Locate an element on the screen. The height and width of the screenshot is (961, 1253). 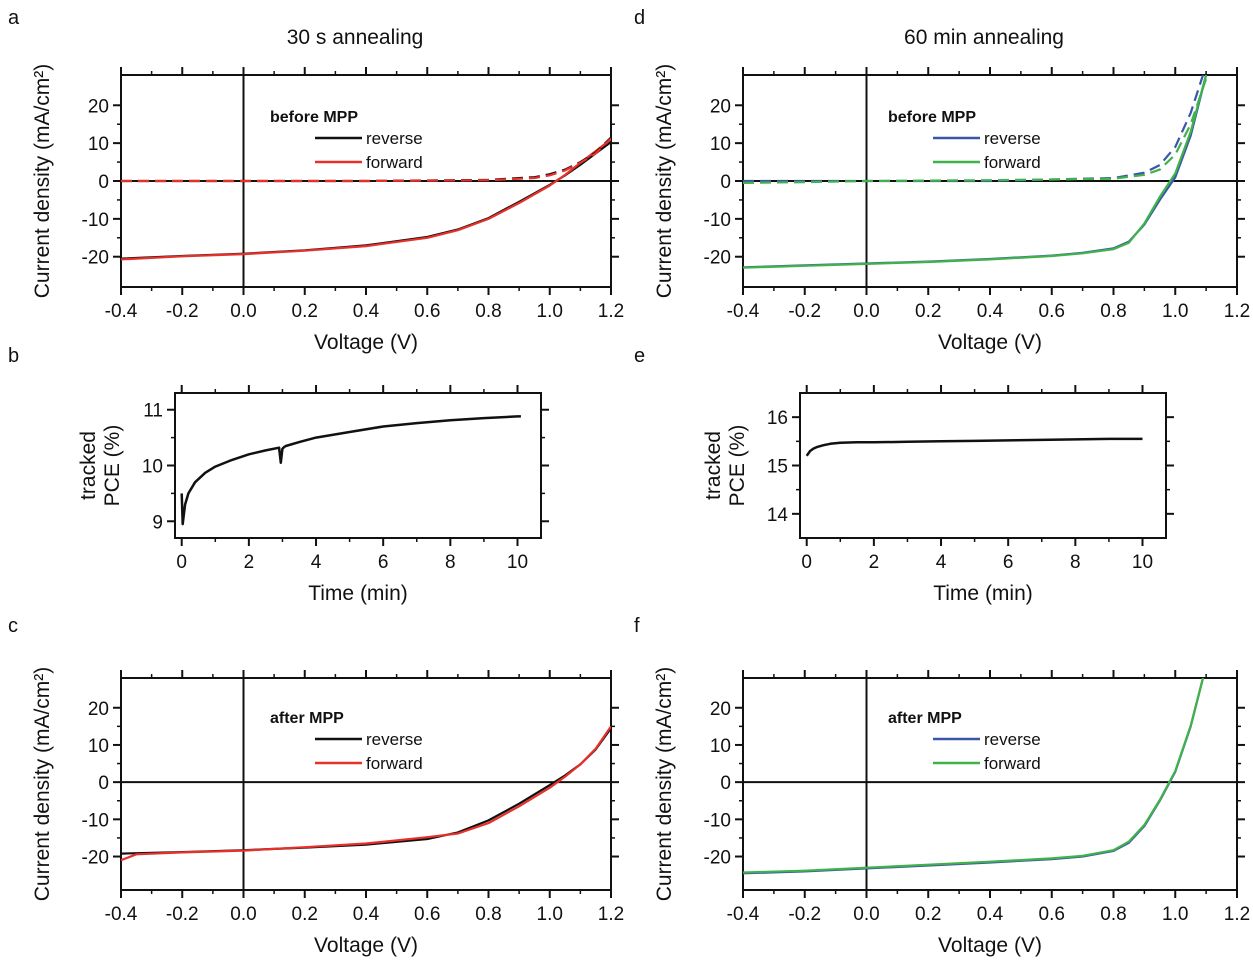
title-panel-d: 60 min annealing is located at coordinates (984, 37).